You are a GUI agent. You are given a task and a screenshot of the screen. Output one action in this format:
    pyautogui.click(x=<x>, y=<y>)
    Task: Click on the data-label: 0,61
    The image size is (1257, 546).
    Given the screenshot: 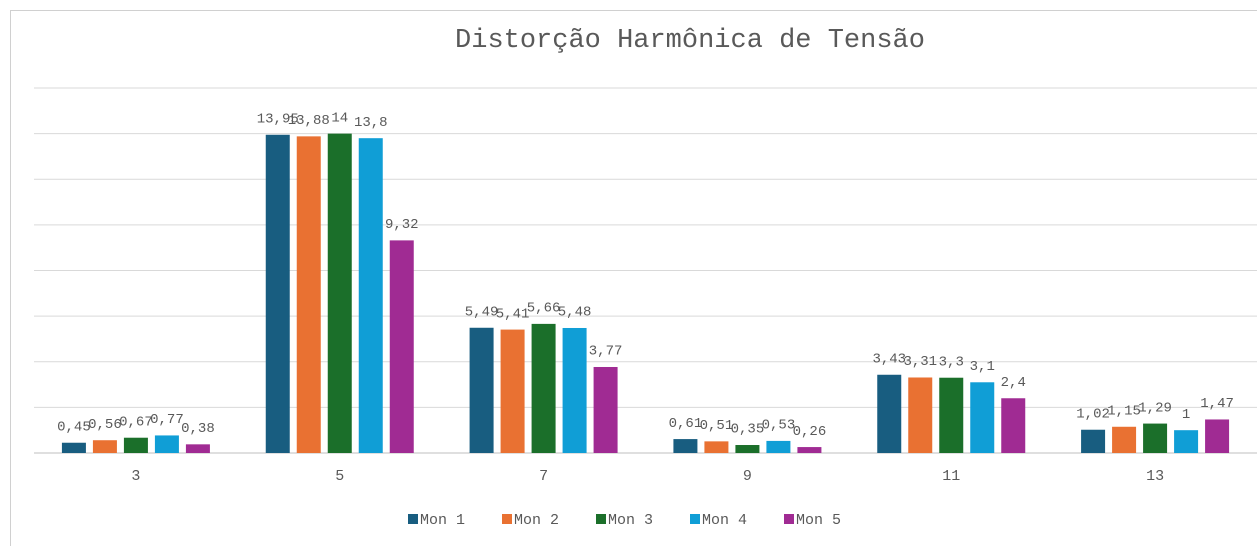 What is the action you would take?
    pyautogui.click(x=686, y=424)
    